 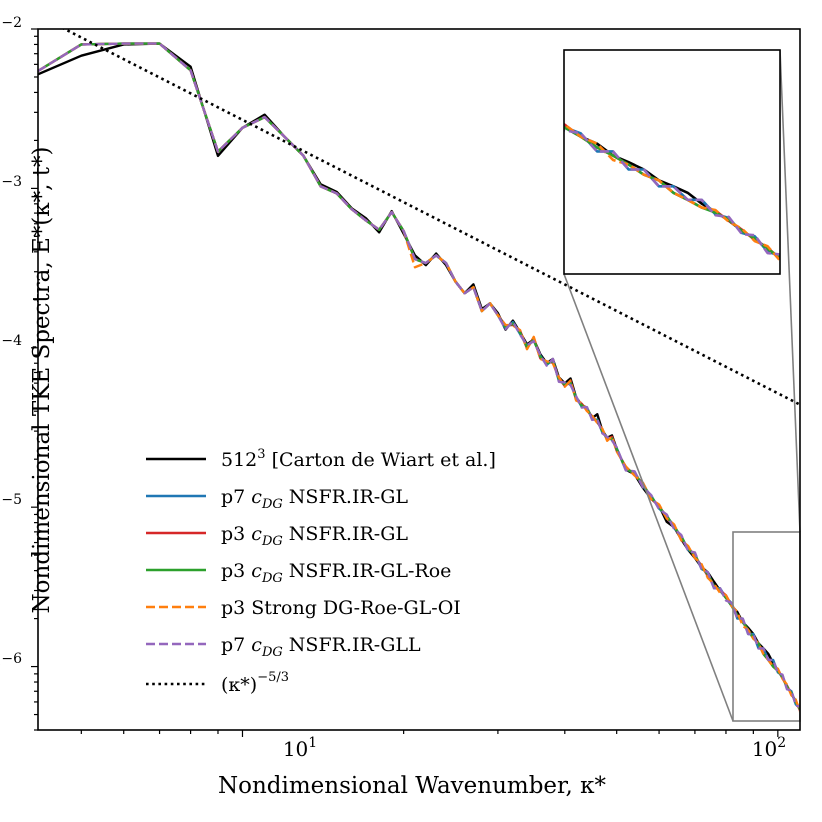 I want to click on zoom-connector-lower, so click(x=648, y=497).